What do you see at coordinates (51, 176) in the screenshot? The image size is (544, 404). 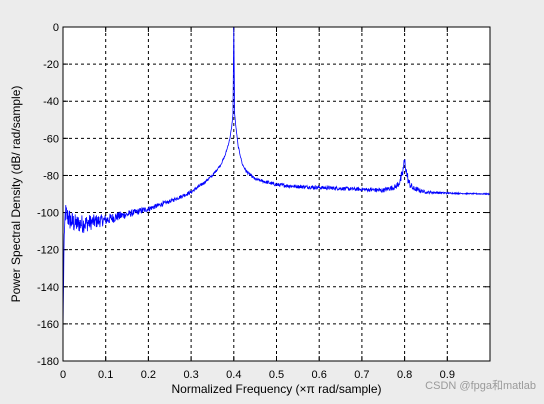 I see `y-tick-label: -80` at bounding box center [51, 176].